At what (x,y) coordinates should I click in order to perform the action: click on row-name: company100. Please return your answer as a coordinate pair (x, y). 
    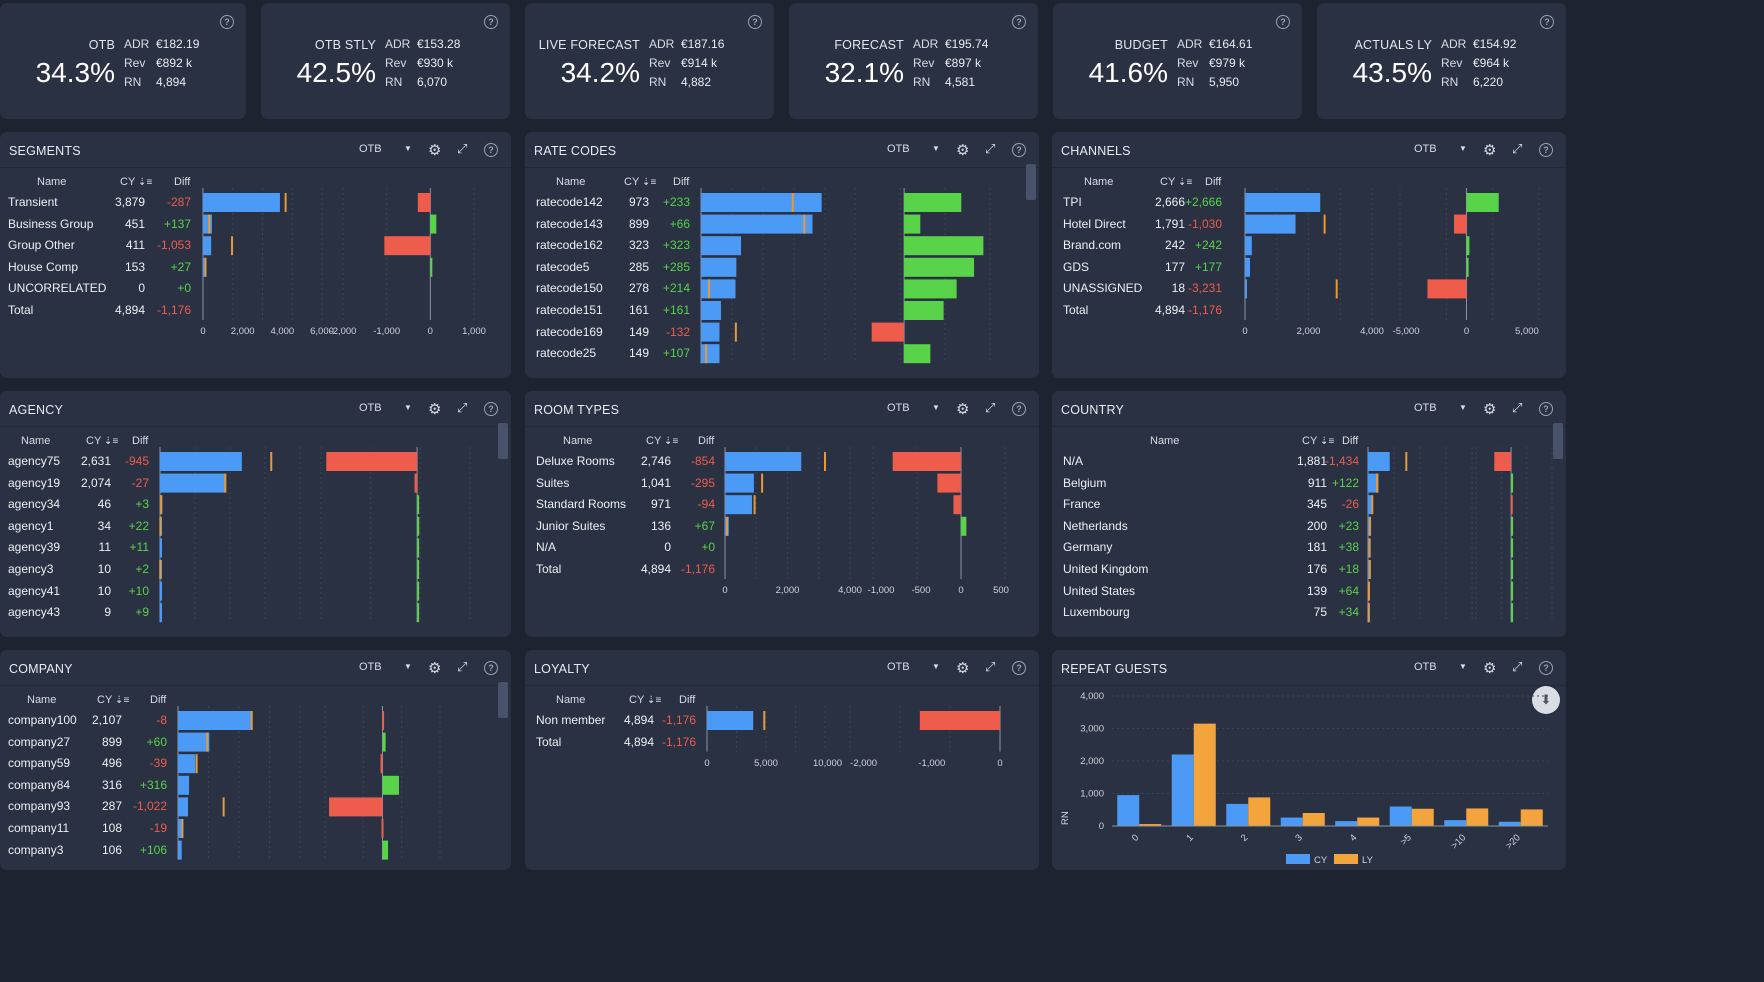
    Looking at the image, I should click on (42, 720).